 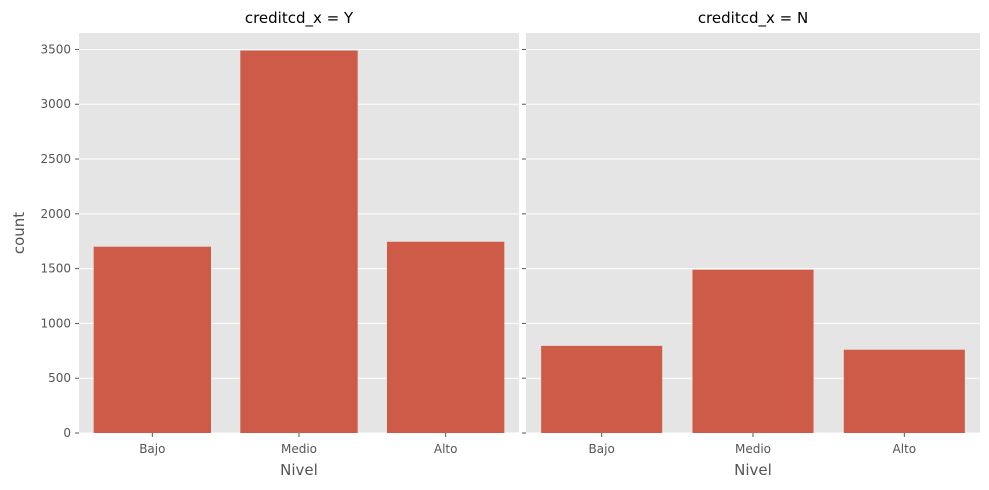 I want to click on y-tick-label: 1500, so click(x=55, y=269).